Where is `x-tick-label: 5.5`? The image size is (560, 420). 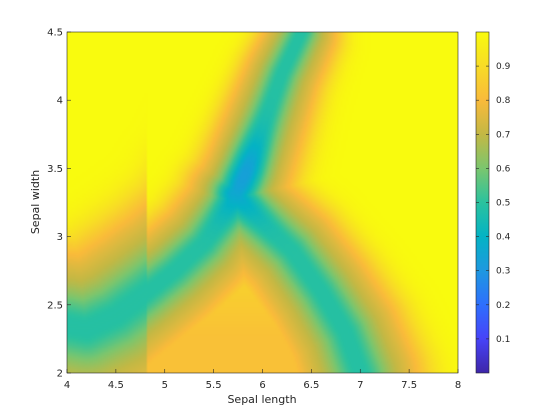
x-tick-label: 5.5 is located at coordinates (214, 385).